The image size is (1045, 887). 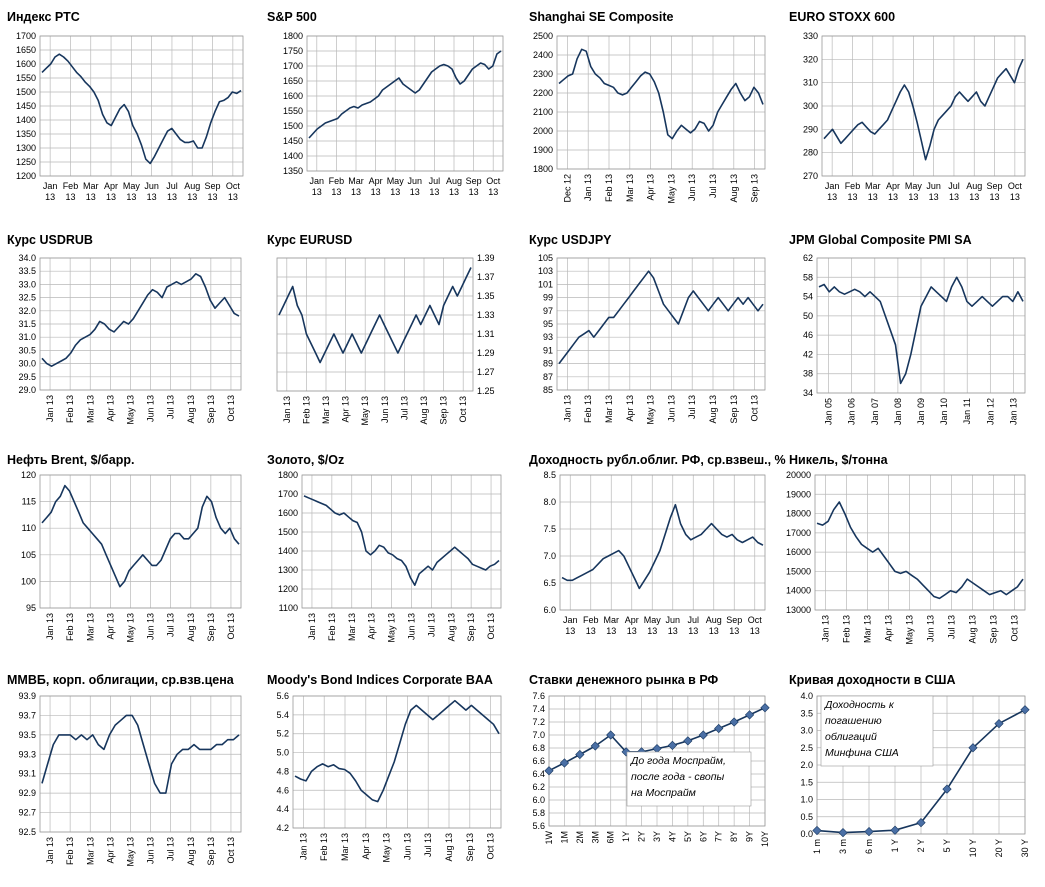 I want to click on chart-5-xtick-label: Mar 13, so click(x=90, y=409).